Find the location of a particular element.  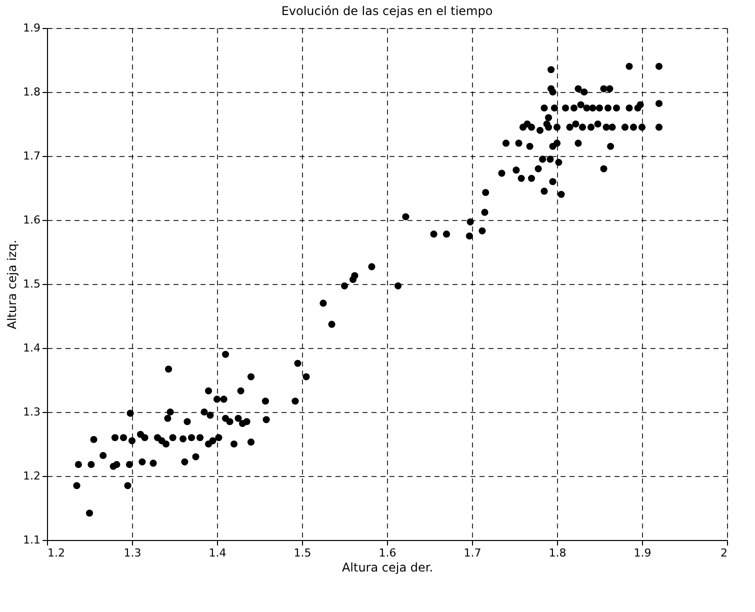

x-tick-label: 1.6 is located at coordinates (387, 553).